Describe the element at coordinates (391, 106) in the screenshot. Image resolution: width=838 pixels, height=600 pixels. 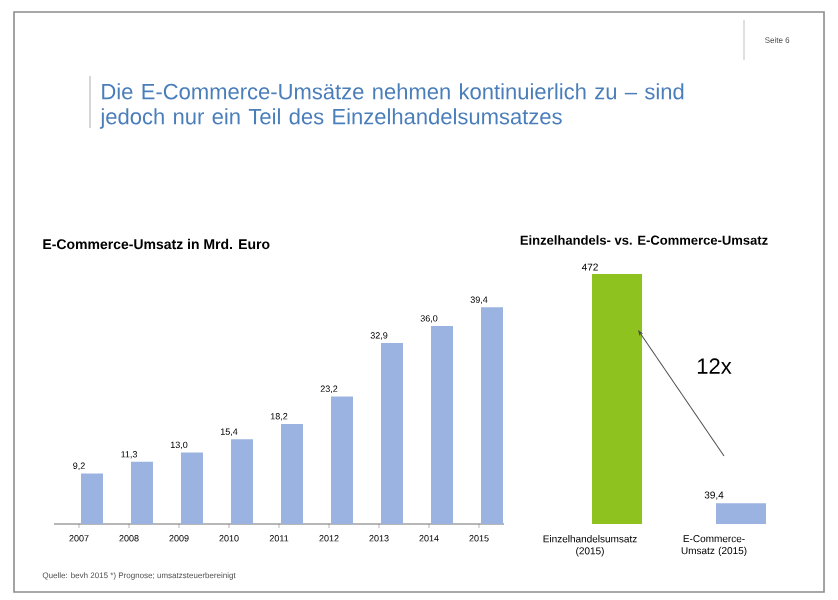
I see `chart-title: Die E-Commerce-Umsätze nehmen kontinuierlich zu – sind jedoch nur ein Teil des Einzelhandelsumsatzes` at that location.